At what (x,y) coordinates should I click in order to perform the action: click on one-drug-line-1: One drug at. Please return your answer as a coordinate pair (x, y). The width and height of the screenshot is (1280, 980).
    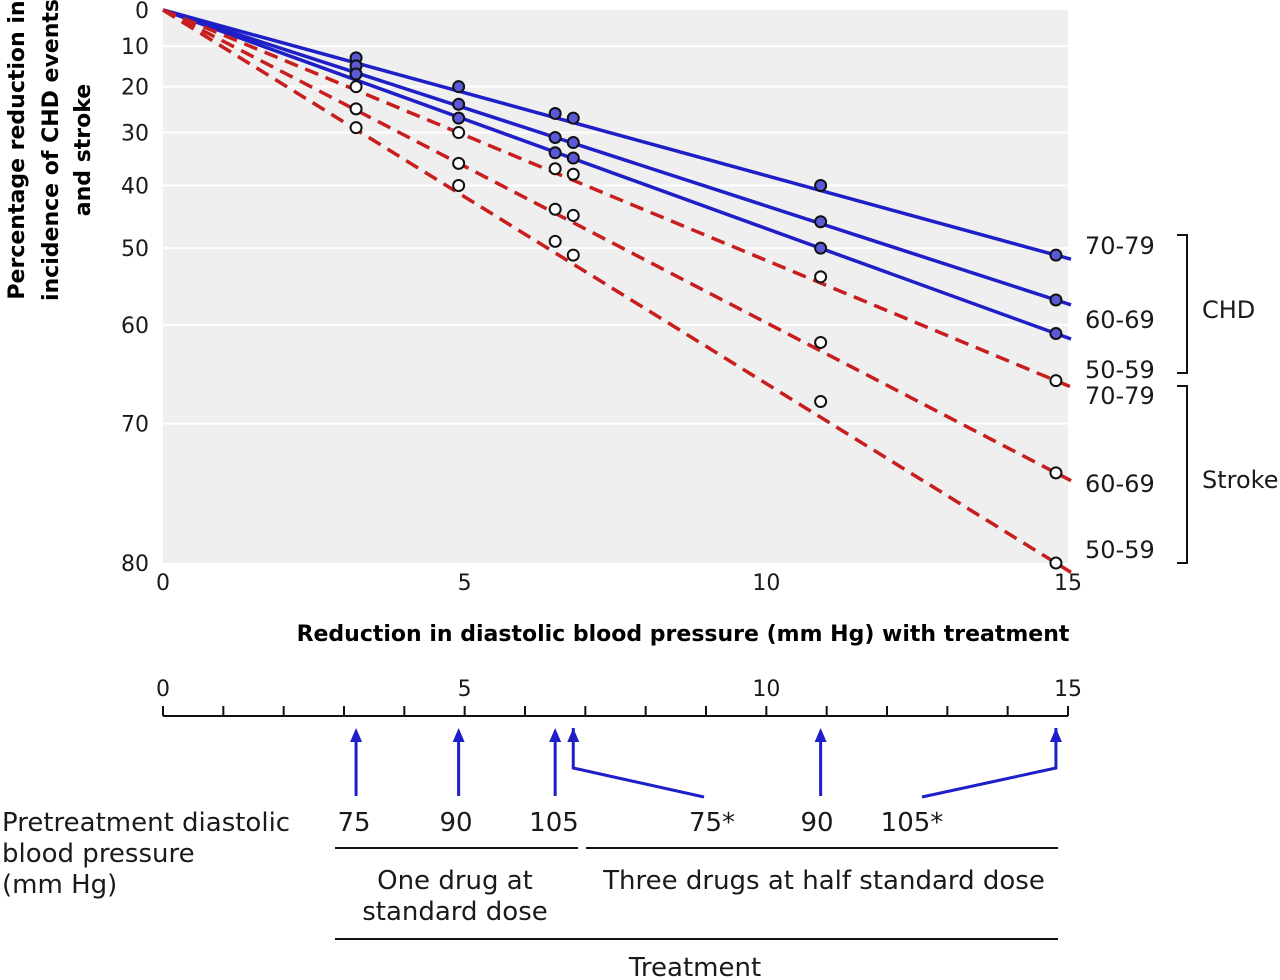
    Looking at the image, I should click on (455, 881).